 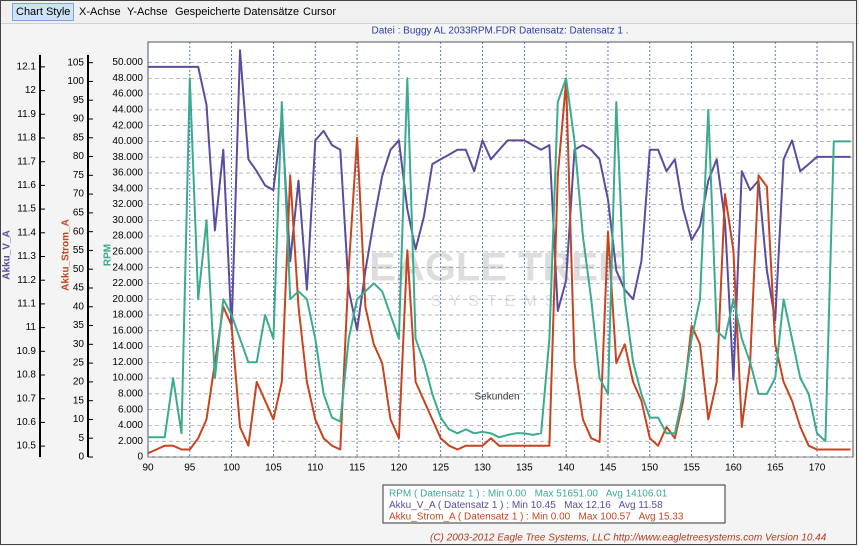 I want to click on x-tick-label: 165, so click(x=775, y=468).